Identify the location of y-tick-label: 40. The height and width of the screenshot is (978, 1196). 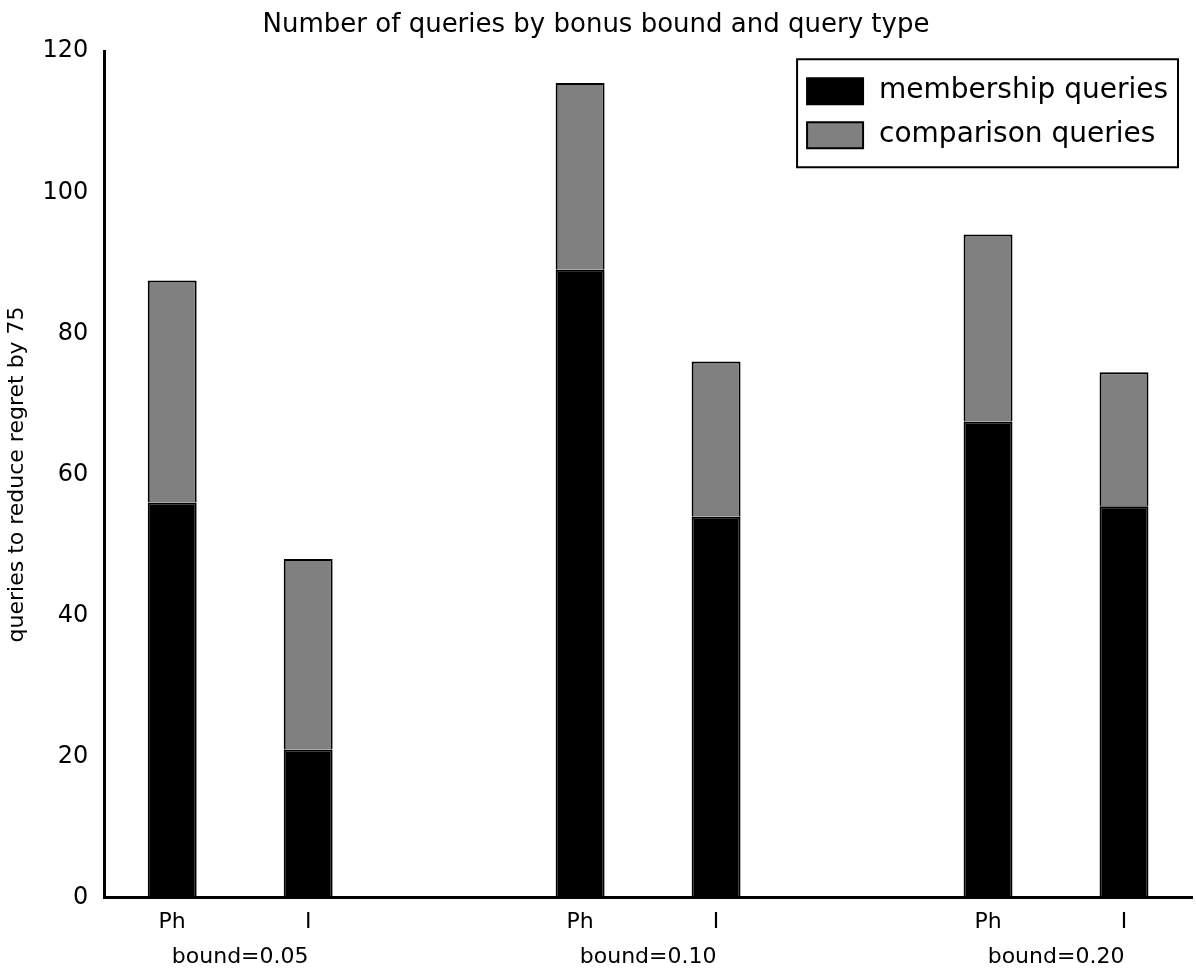
(73, 613).